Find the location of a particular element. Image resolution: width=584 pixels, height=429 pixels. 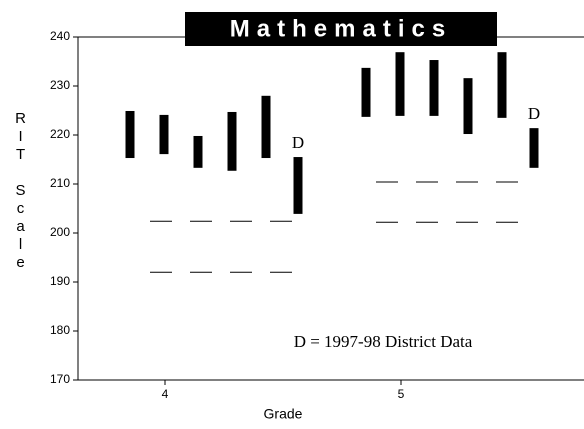

x-tick-label: 5 is located at coordinates (401, 394).